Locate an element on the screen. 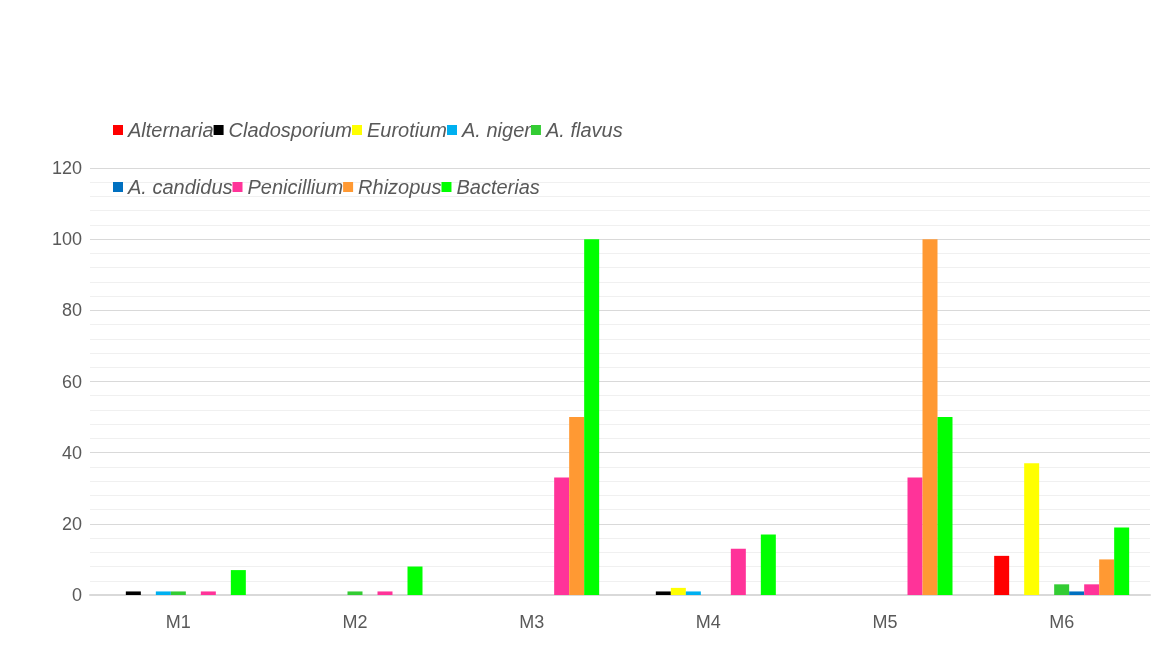  legend-label: Bacterias is located at coordinates (498, 187).